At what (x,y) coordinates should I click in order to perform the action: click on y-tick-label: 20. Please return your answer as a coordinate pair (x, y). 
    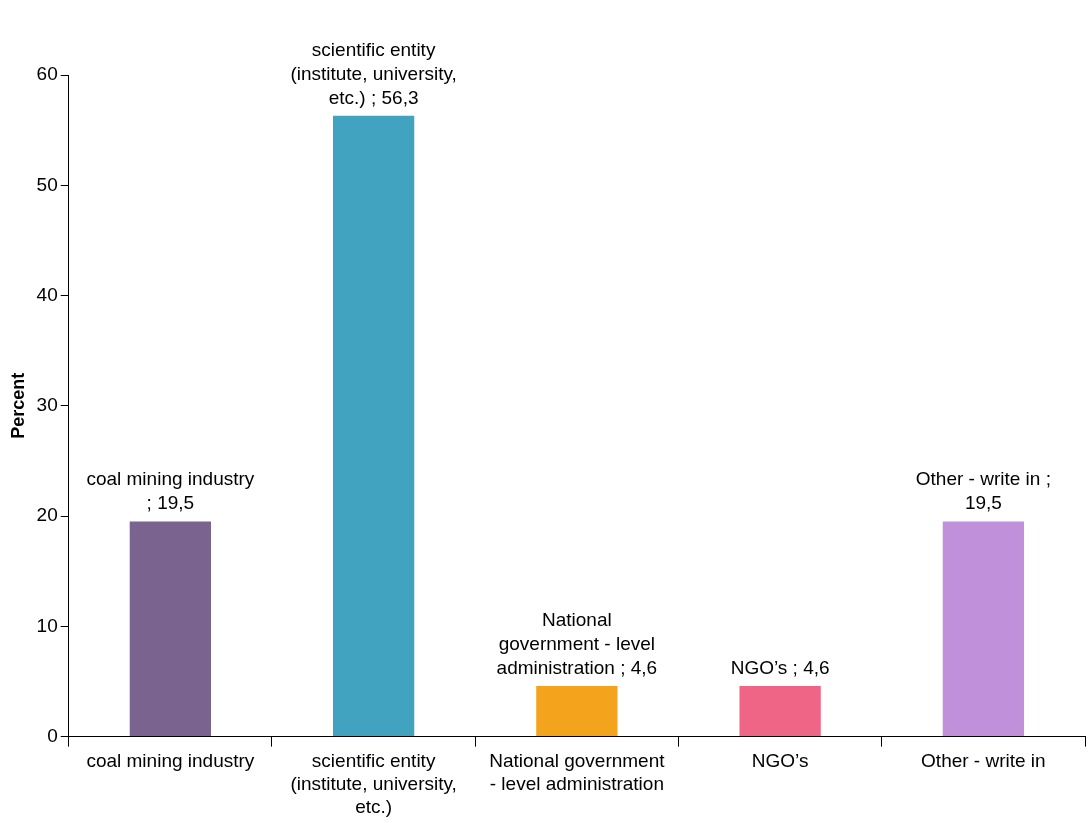
    Looking at the image, I should click on (47, 515).